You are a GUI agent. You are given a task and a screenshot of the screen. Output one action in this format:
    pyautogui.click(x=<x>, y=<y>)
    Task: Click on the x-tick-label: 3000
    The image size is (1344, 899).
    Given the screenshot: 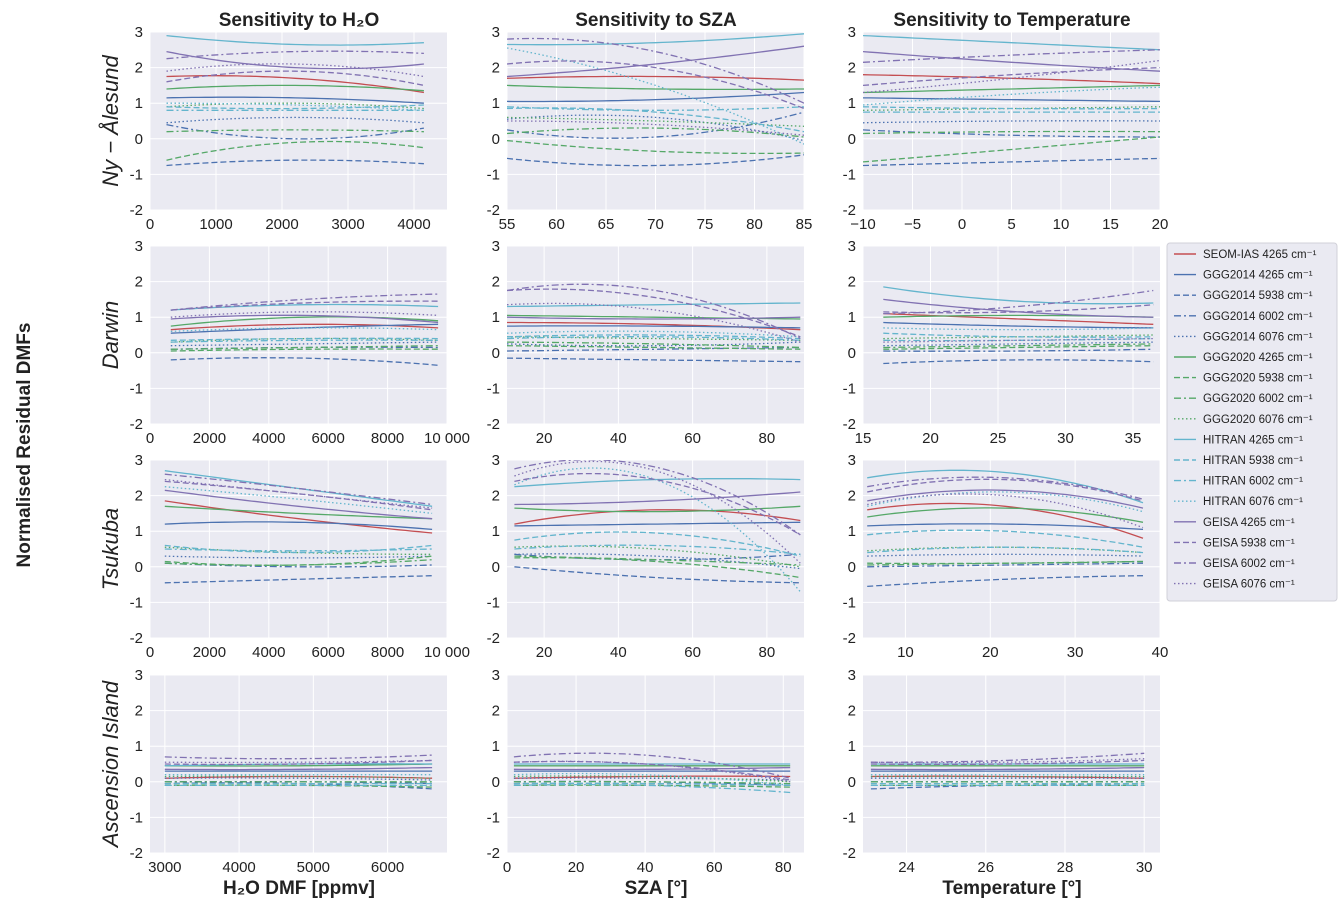 What is the action you would take?
    pyautogui.click(x=164, y=867)
    